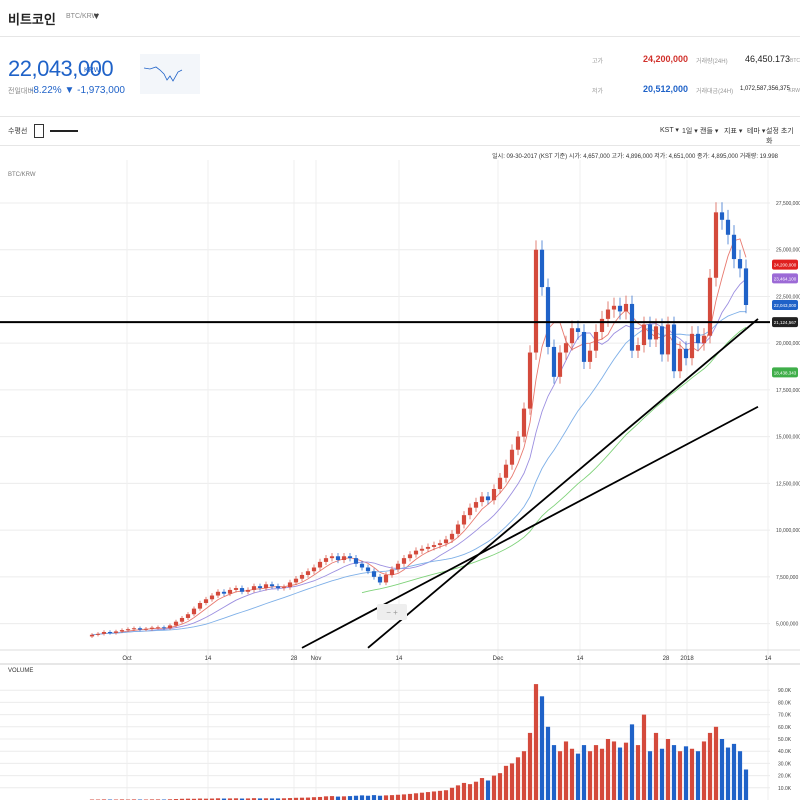  What do you see at coordinates (392, 612) in the screenshot?
I see `zoom-control` at bounding box center [392, 612].